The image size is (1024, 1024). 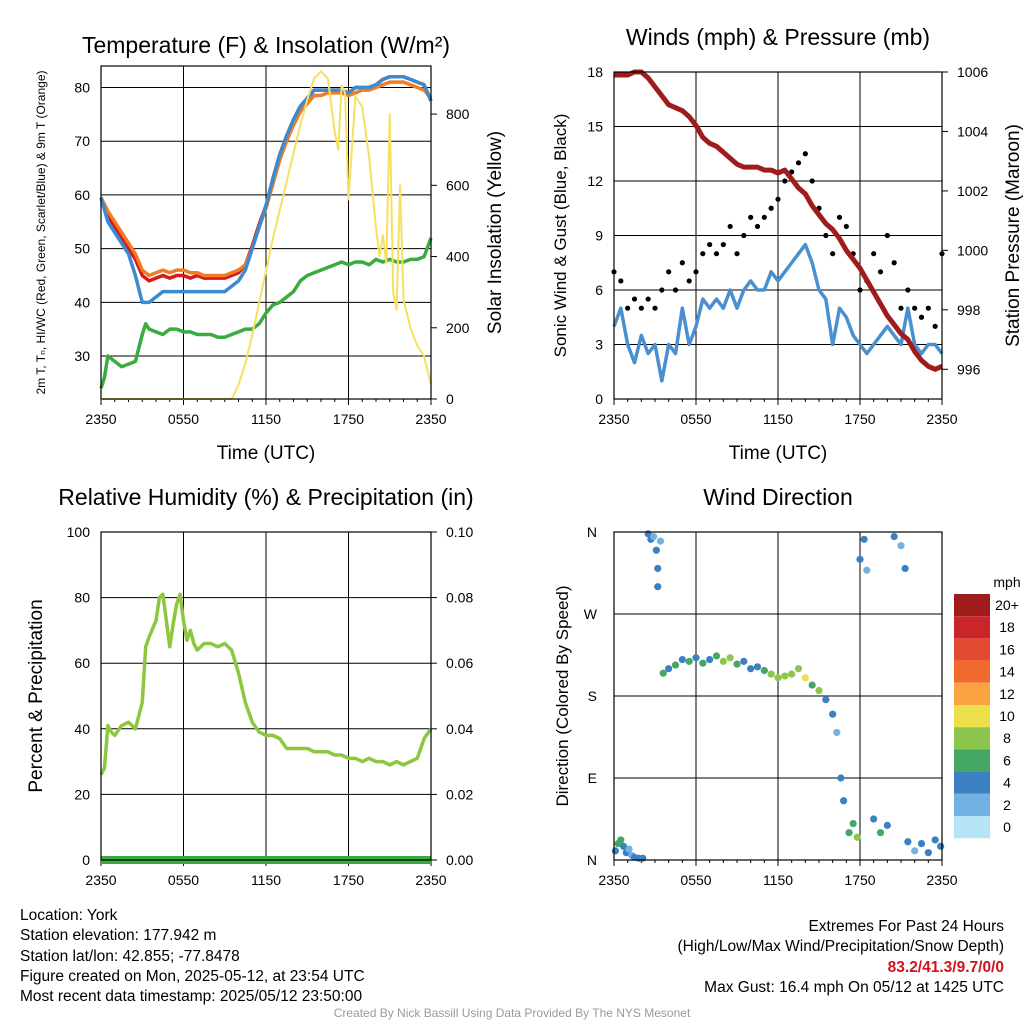 What do you see at coordinates (130, 956) in the screenshot?
I see `station-latlon: Station lat/lon: 42.855; -77.8478` at bounding box center [130, 956].